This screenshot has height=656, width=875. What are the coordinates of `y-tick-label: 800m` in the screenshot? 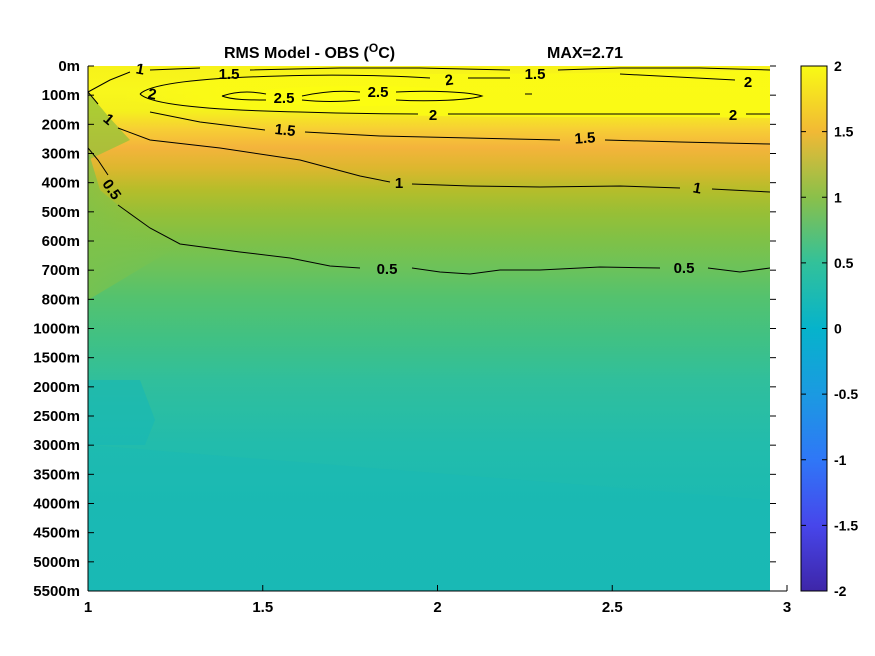 It's located at (61, 299).